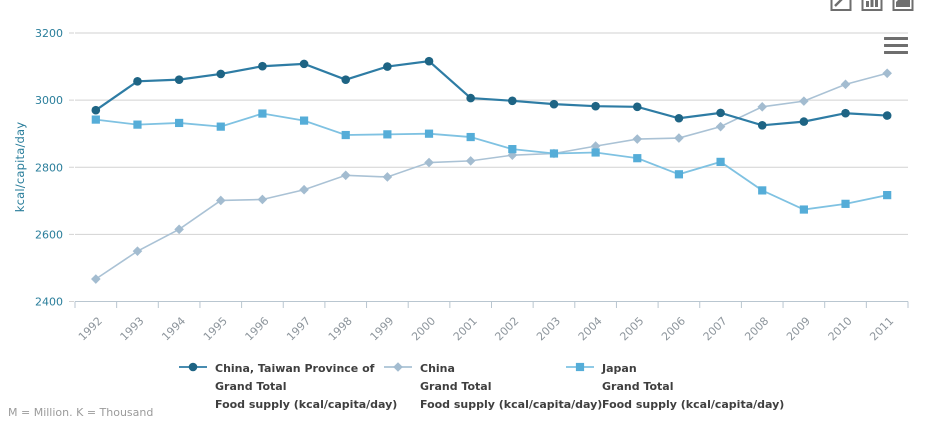 The width and height of the screenshot is (930, 430). I want to click on x-tick-label: 2003, so click(548, 328).